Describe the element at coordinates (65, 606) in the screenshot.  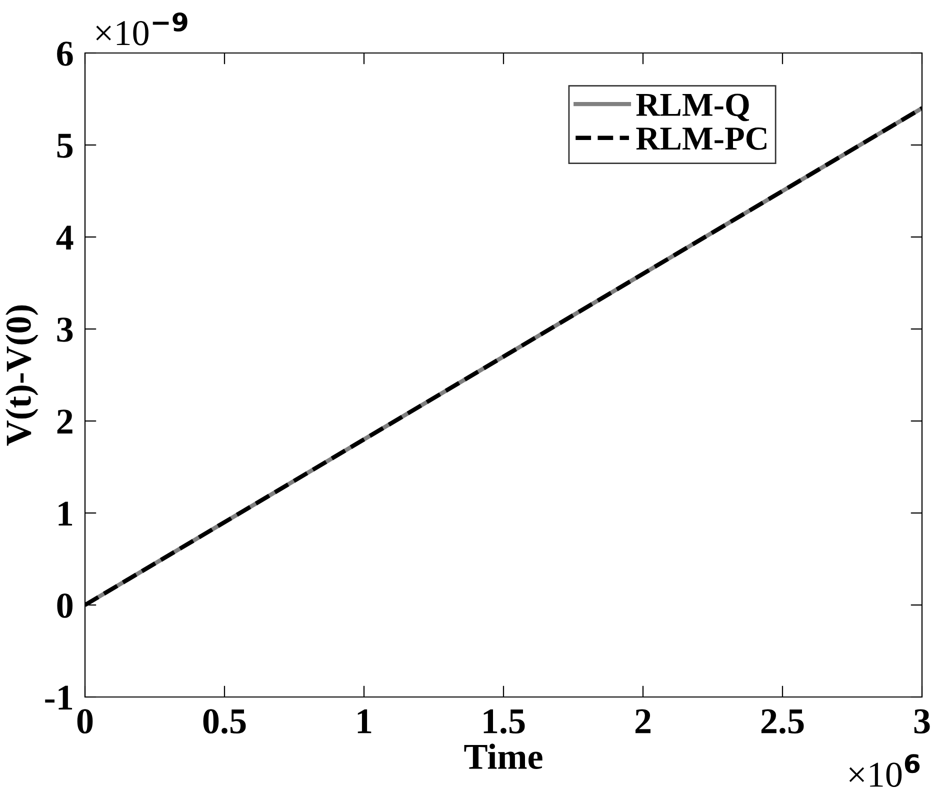
I see `y-tick-label: 0` at that location.